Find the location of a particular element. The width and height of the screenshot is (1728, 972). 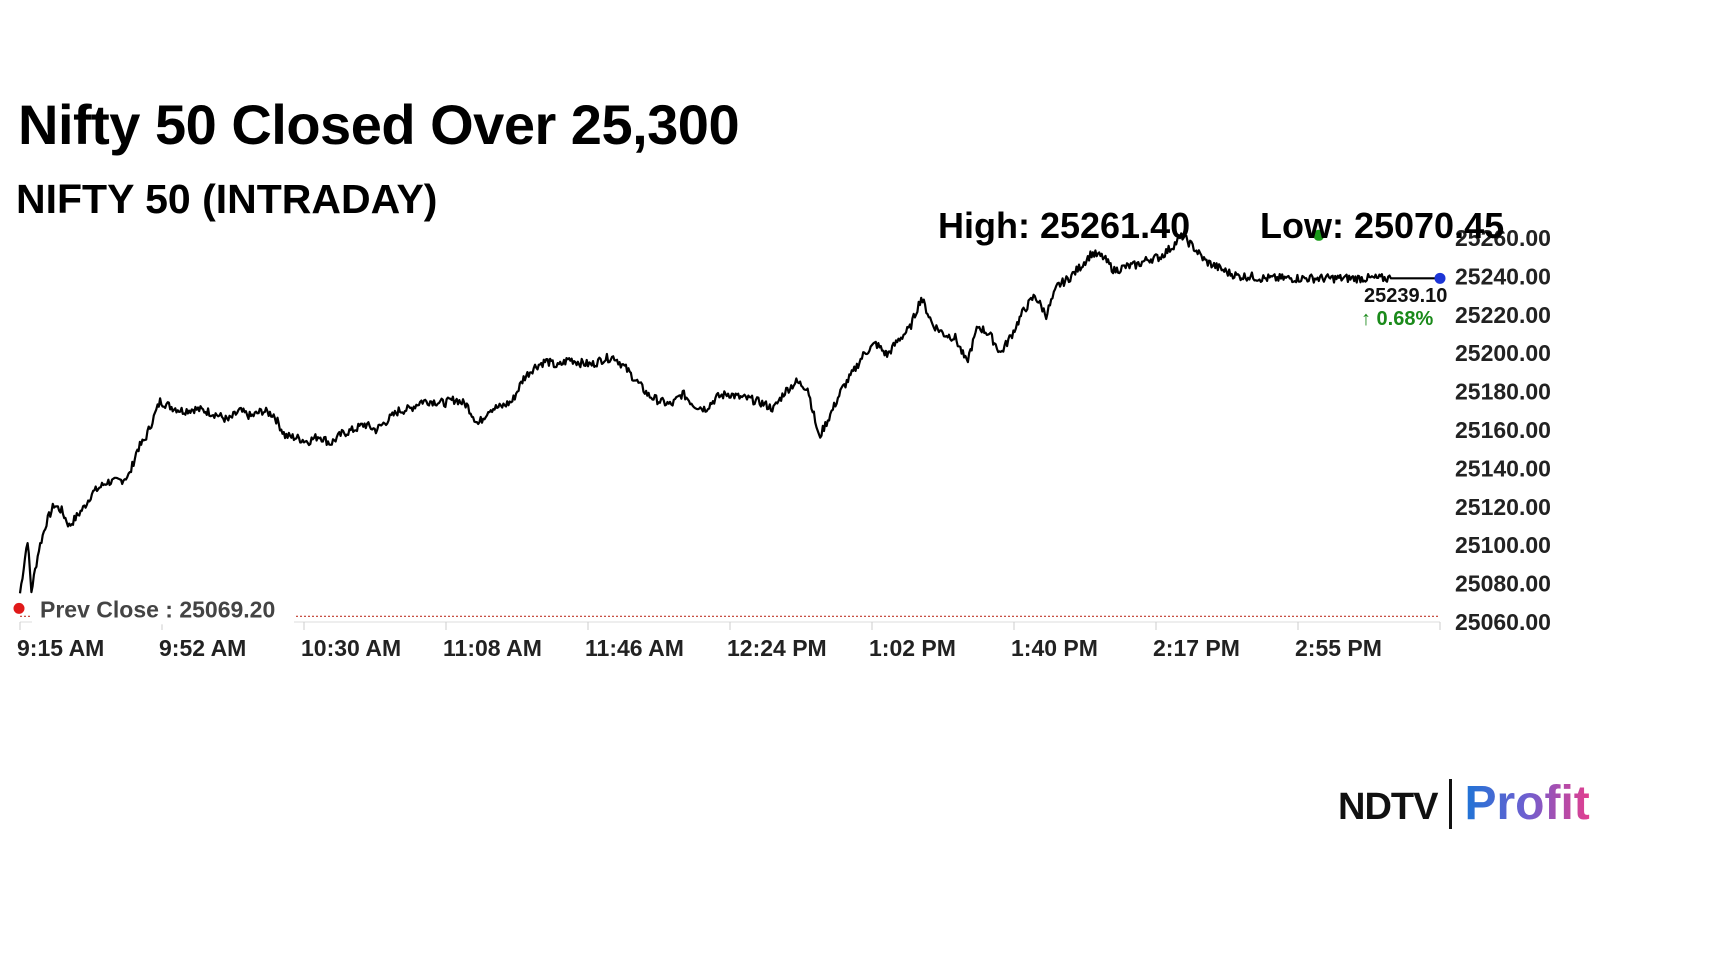

change-percent-label: ↑ 0.68% is located at coordinates (1397, 319).